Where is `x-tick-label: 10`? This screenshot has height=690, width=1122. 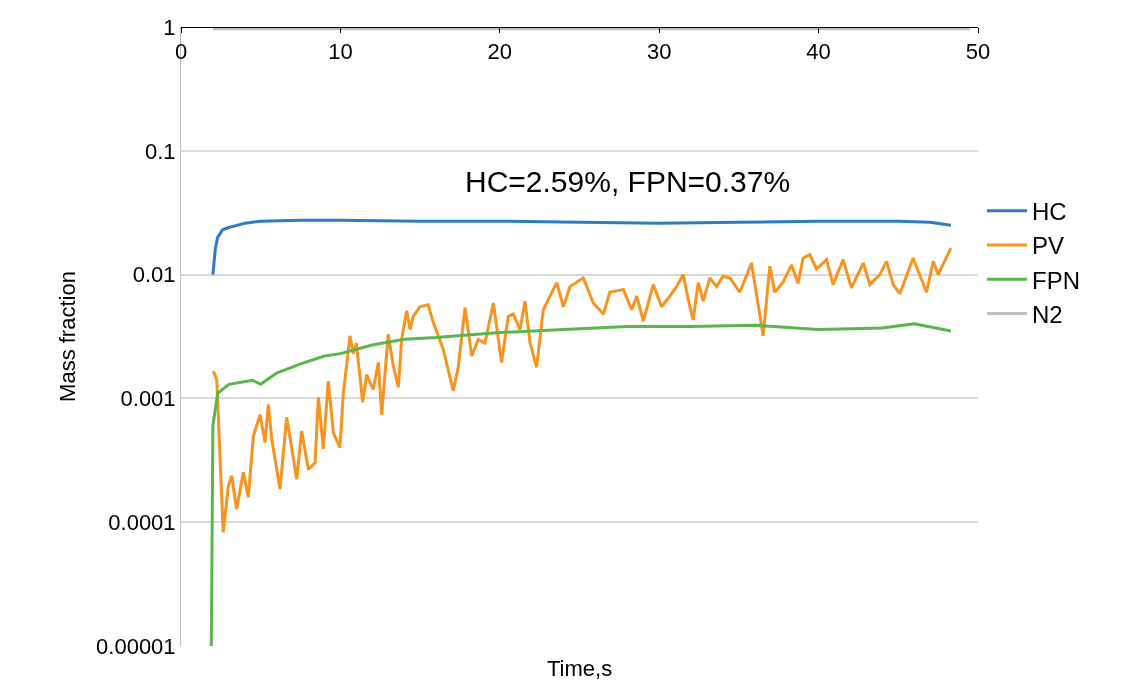
x-tick-label: 10 is located at coordinates (340, 52).